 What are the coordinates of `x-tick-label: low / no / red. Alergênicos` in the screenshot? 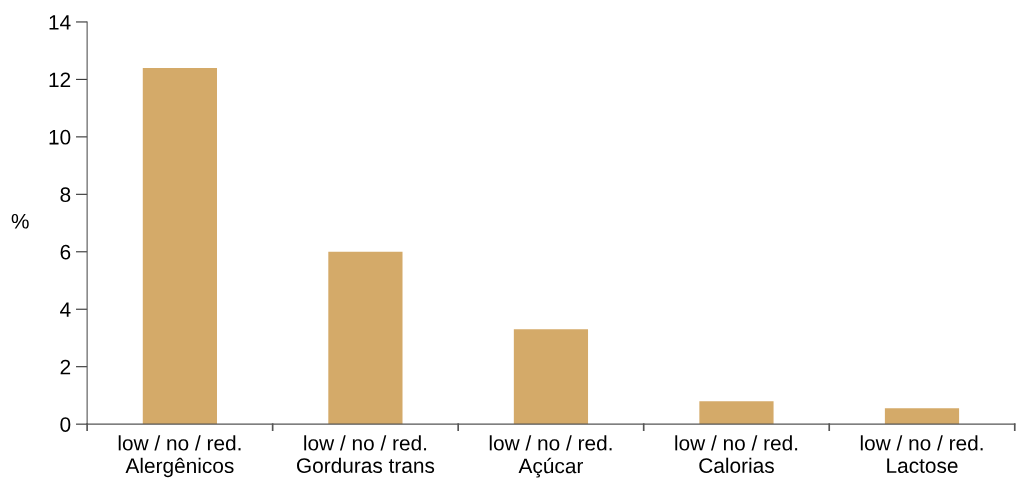 It's located at (179, 456).